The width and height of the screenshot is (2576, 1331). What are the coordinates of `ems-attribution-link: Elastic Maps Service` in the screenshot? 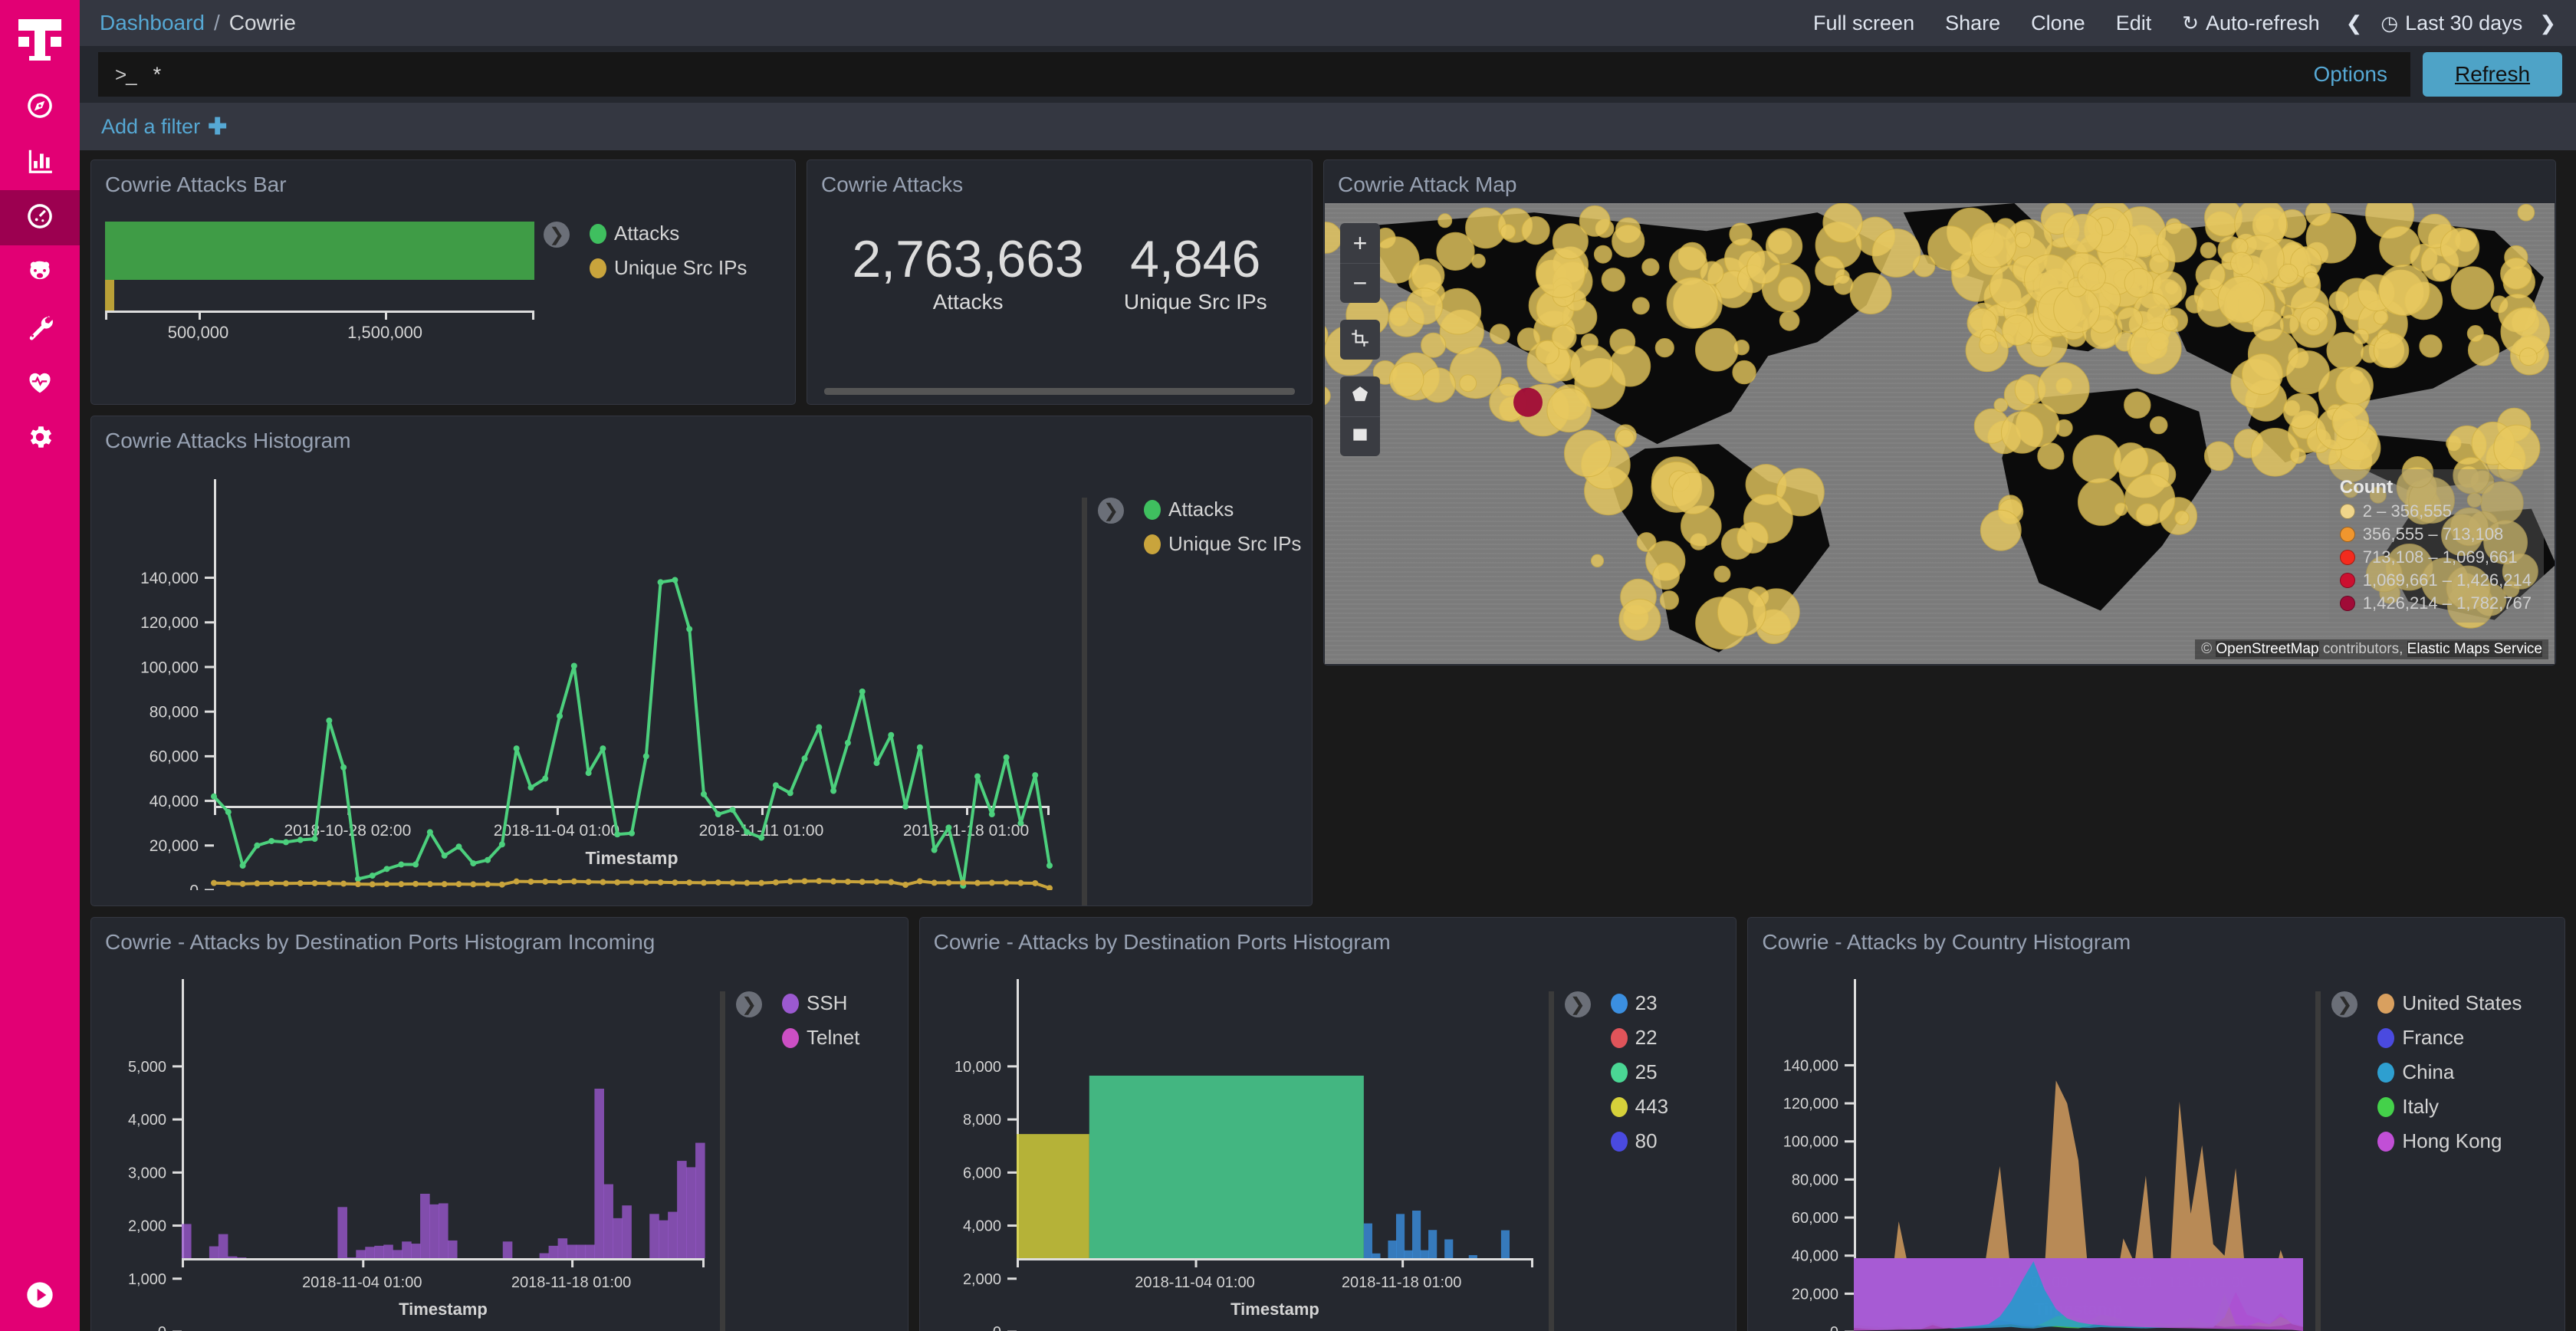 It's located at (2475, 649).